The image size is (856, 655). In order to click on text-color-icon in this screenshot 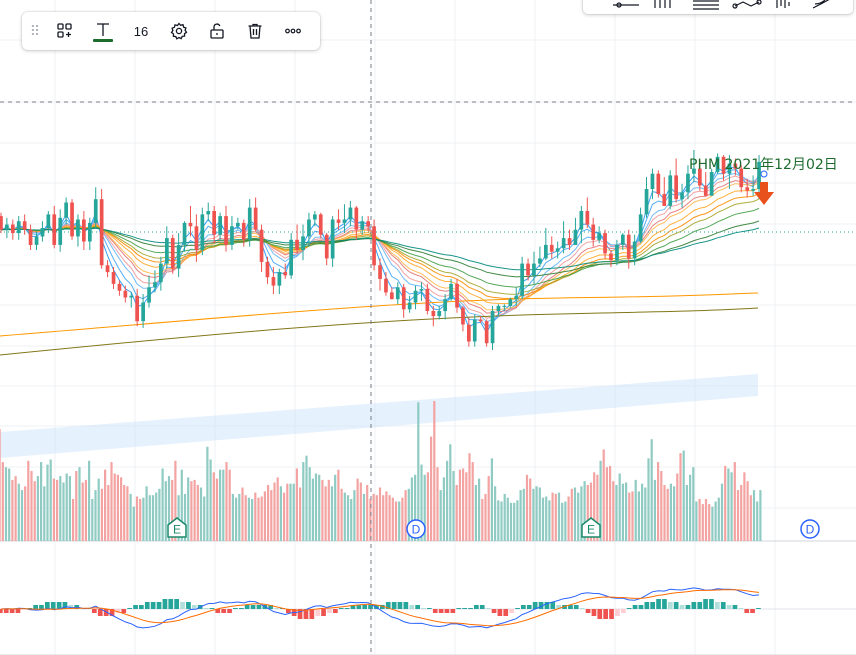, I will do `click(103, 31)`.